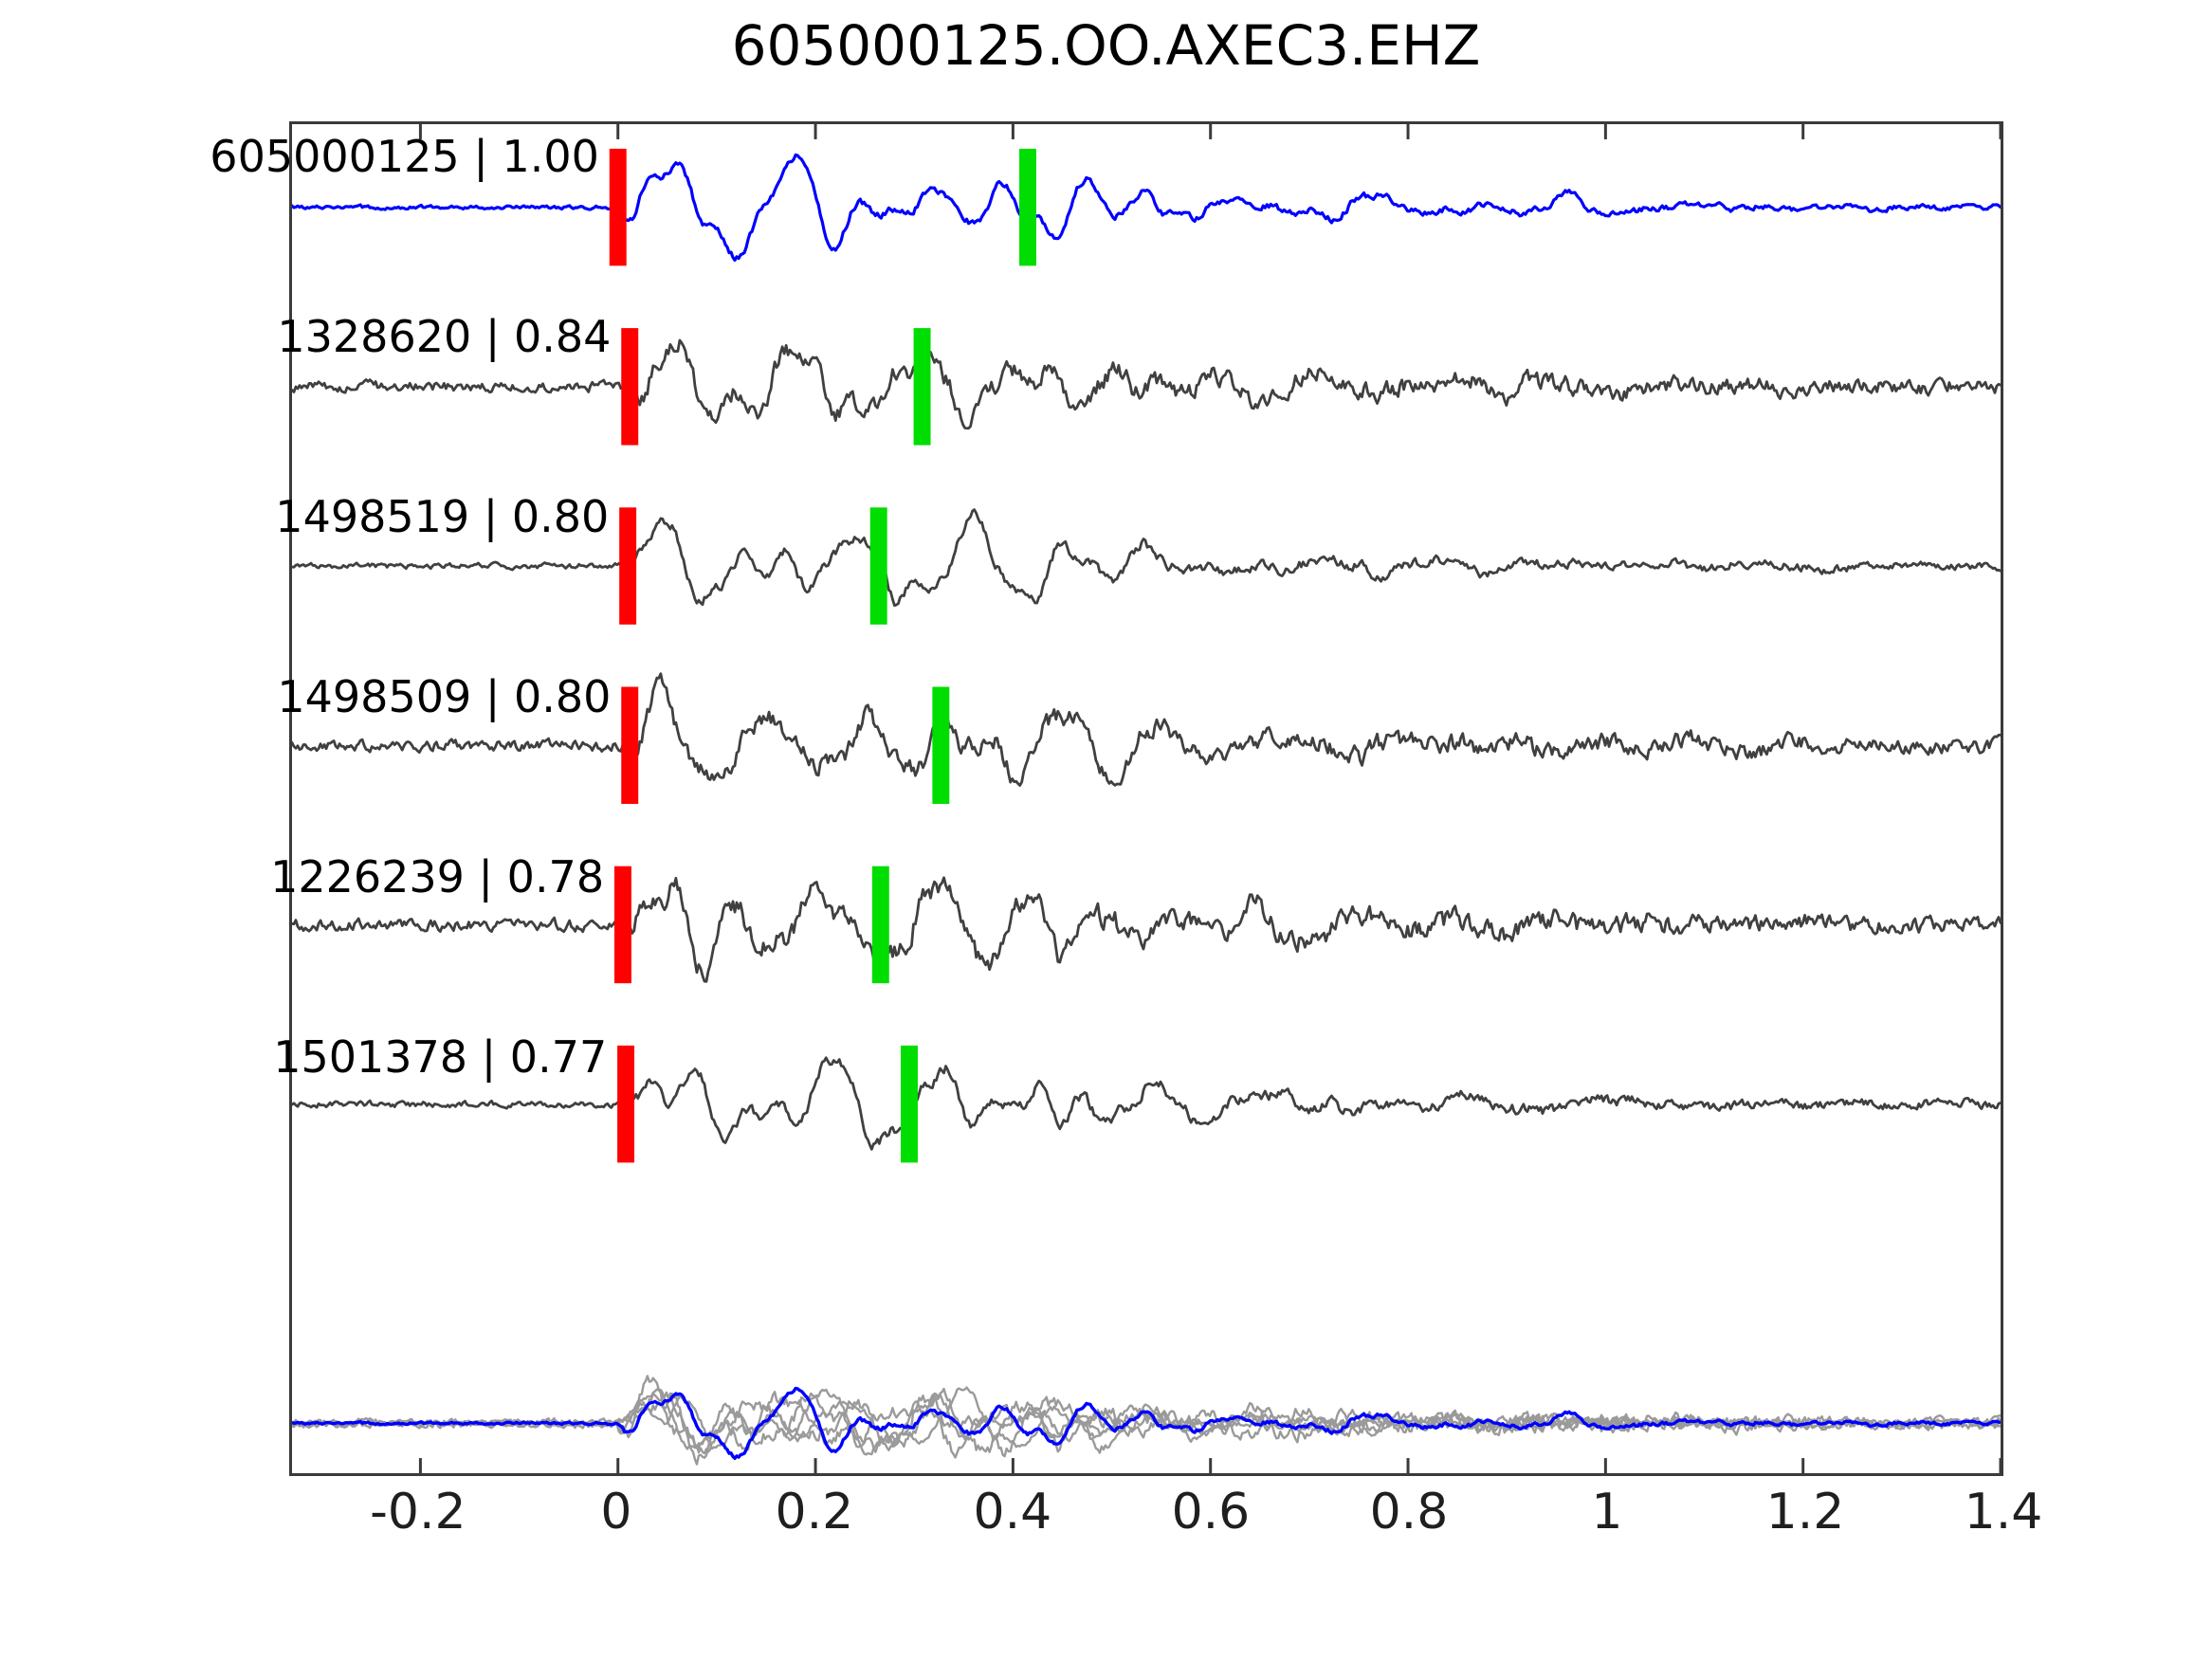 This screenshot has height=1659, width=2212. Describe the element at coordinates (1106, 1526) in the screenshot. I see `x-axis-tick-labels: -0.2 0 0.2 0.4 0.6 0.8 1 1.2 1.4` at that location.